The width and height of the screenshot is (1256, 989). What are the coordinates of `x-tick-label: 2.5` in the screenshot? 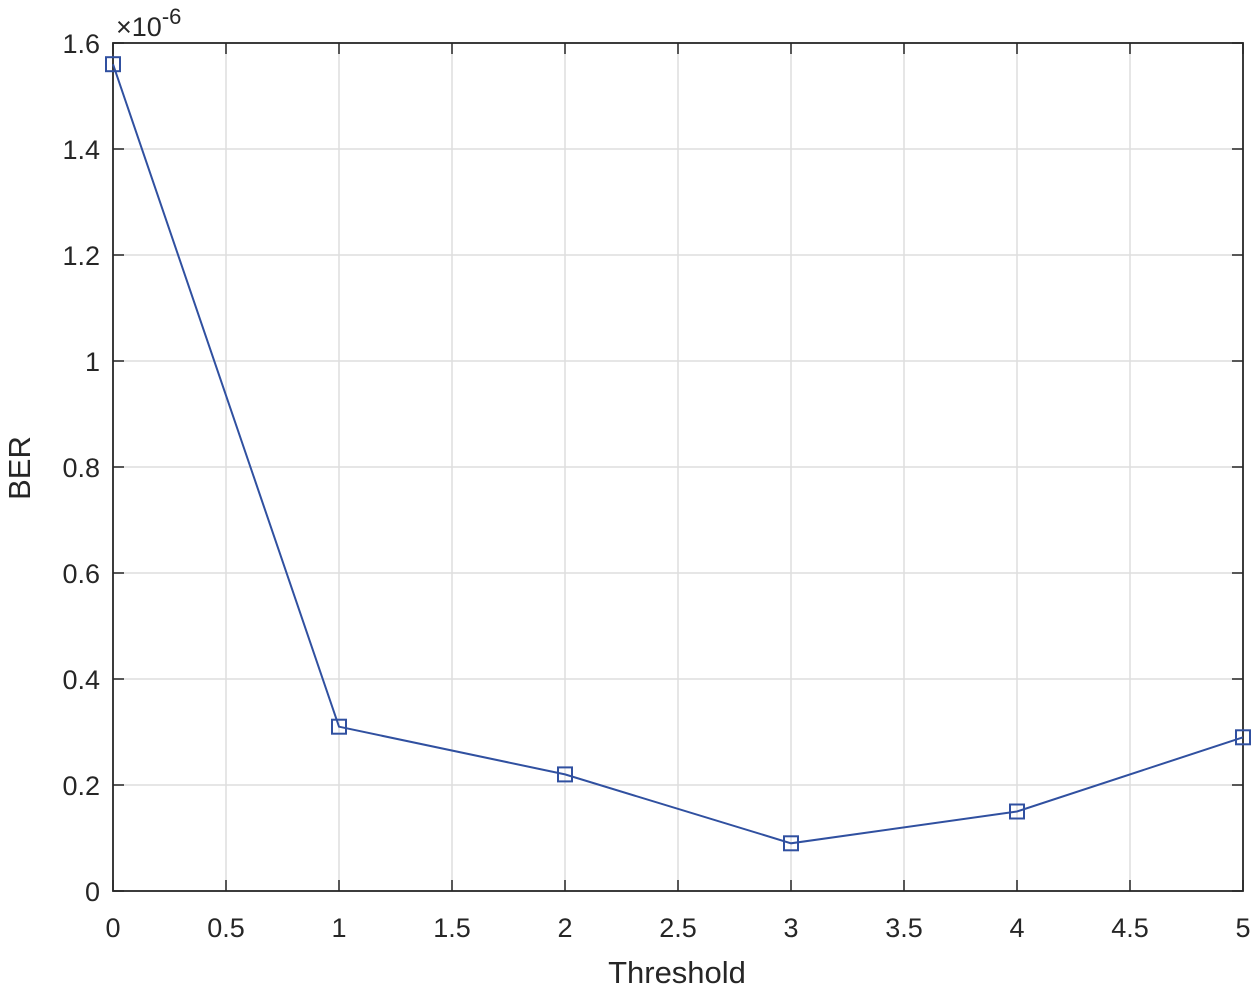 It's located at (678, 928).